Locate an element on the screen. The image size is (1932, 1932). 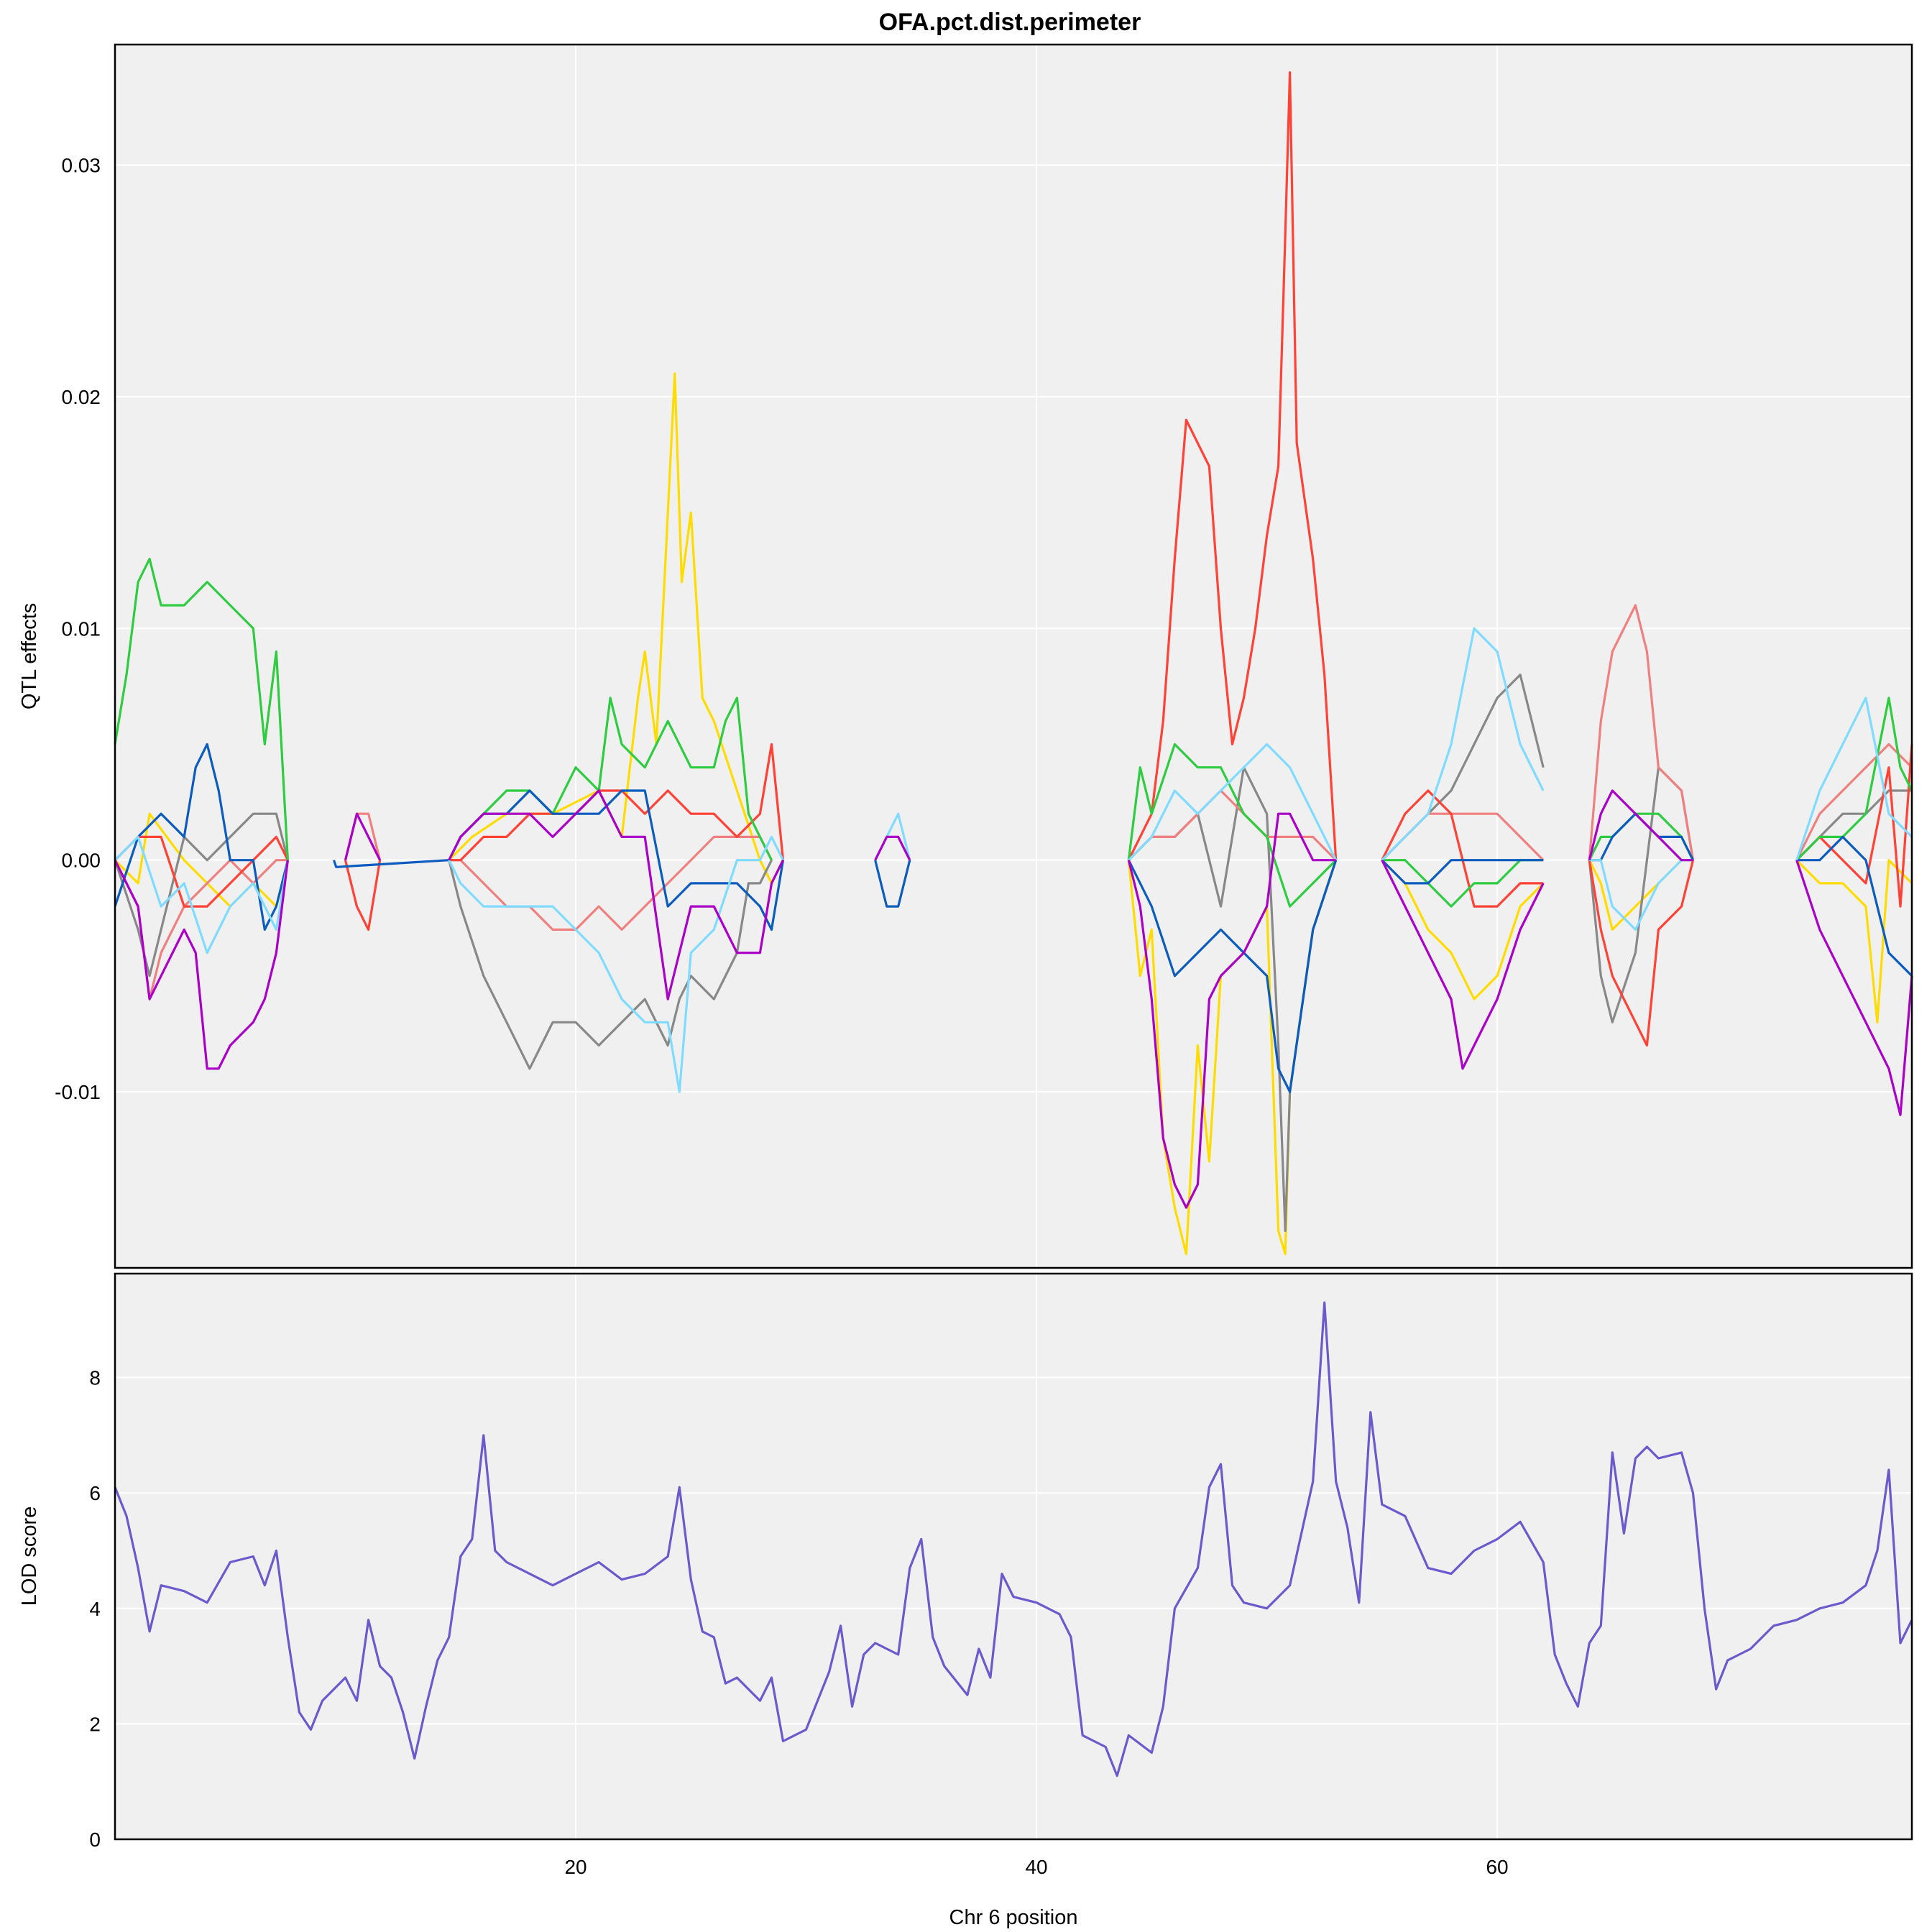
lod-y-ticks: 0 2 4 6 8 is located at coordinates (95, 1609).